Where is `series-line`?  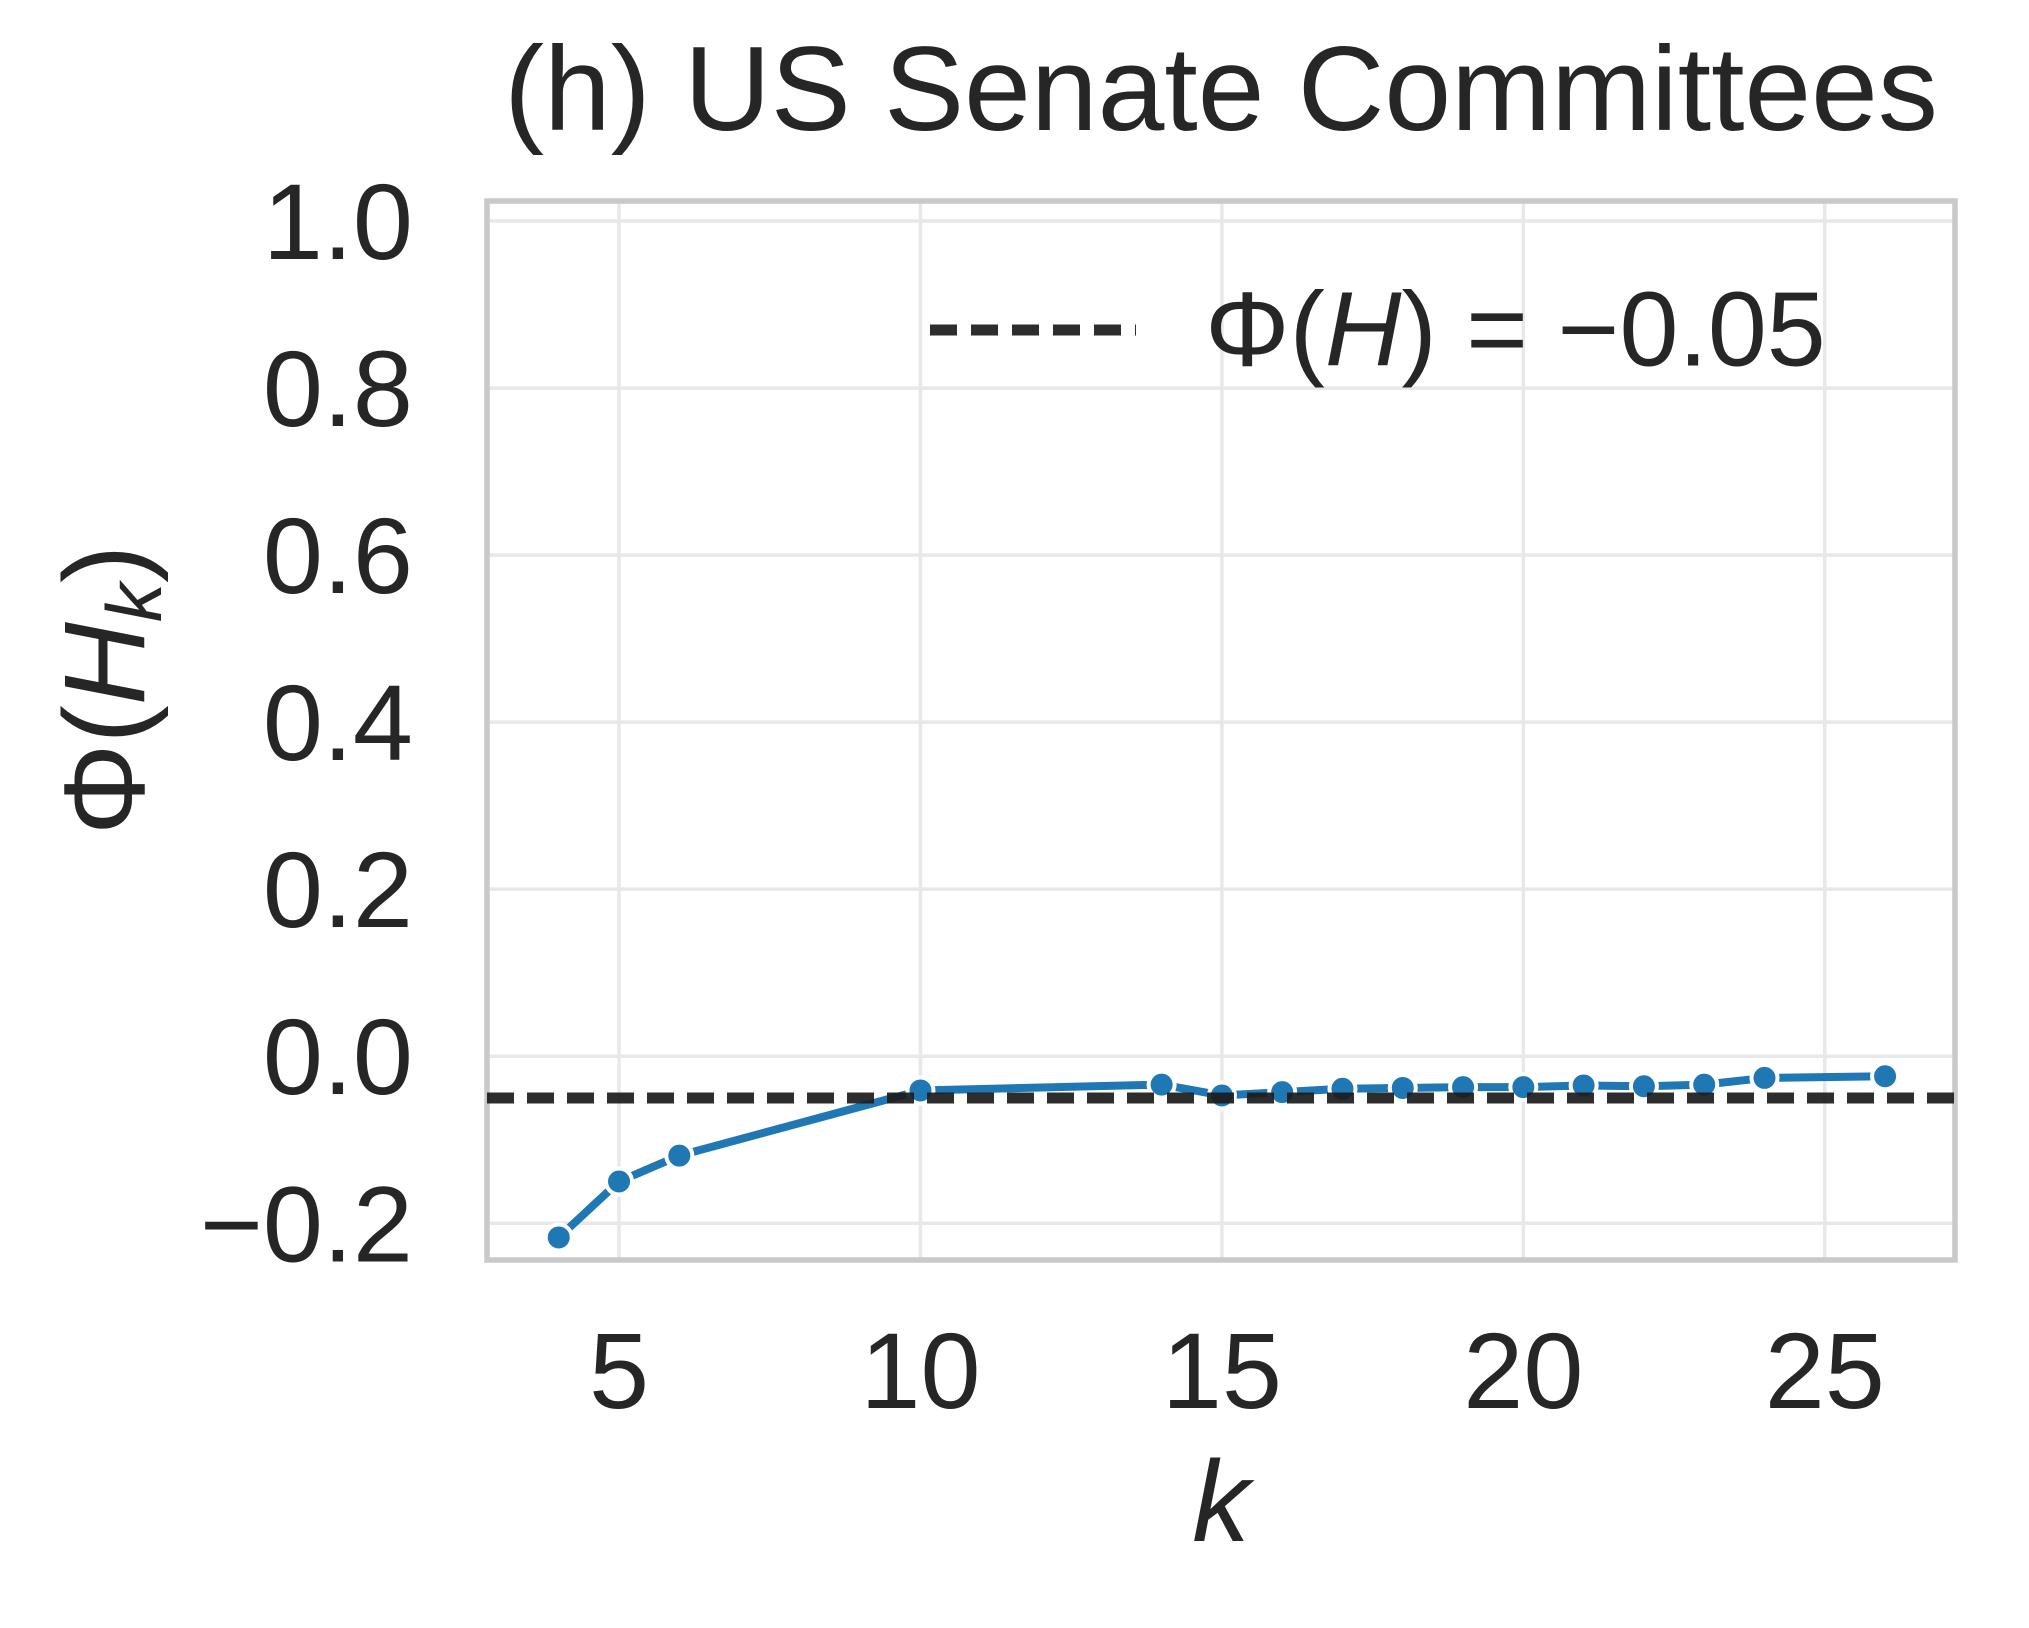
series-line is located at coordinates (1222, 1157).